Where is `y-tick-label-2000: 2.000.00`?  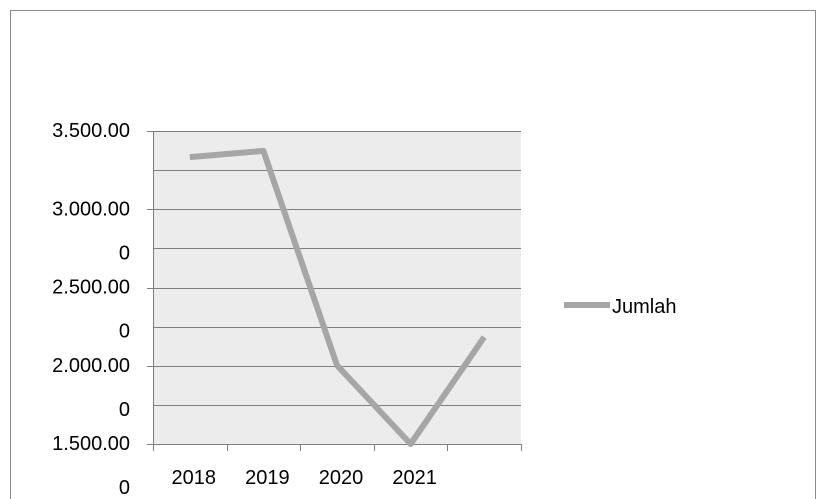 y-tick-label-2000: 2.000.00 is located at coordinates (91, 366).